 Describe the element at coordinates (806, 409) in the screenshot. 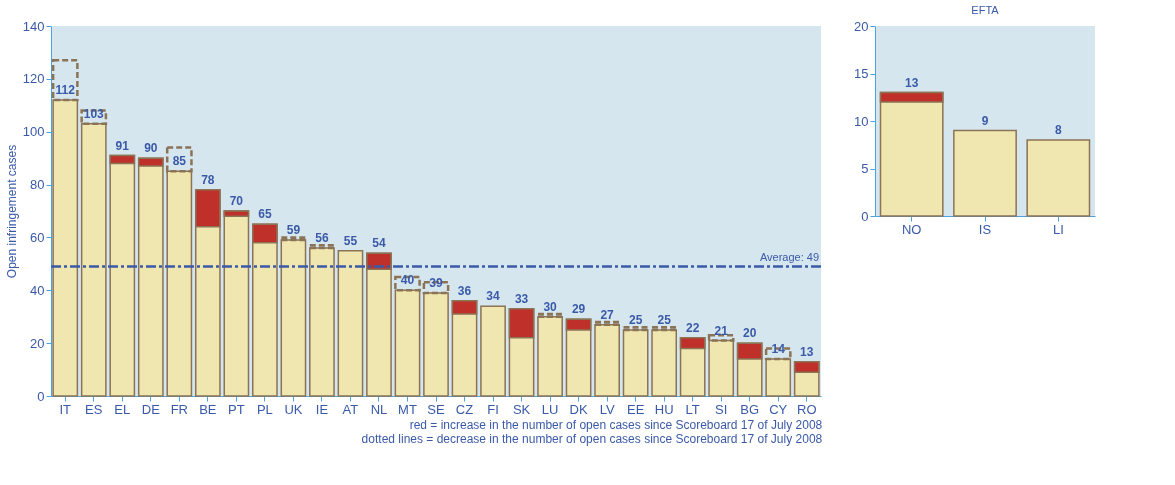

I see `x-tick-label: RO` at that location.